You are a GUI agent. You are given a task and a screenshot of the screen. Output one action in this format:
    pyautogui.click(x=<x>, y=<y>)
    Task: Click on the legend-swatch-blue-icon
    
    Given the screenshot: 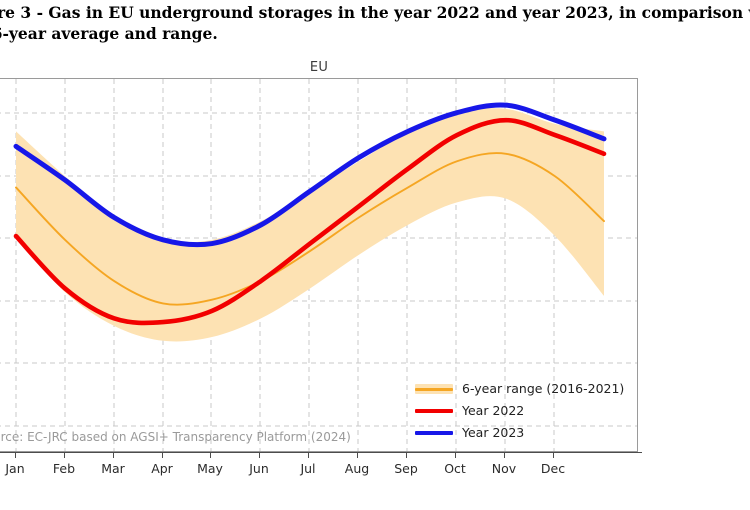 What is the action you would take?
    pyautogui.click(x=434, y=433)
    